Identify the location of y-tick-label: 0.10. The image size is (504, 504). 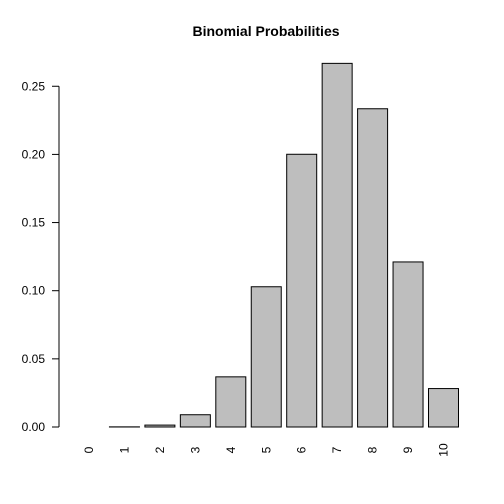
(34, 291).